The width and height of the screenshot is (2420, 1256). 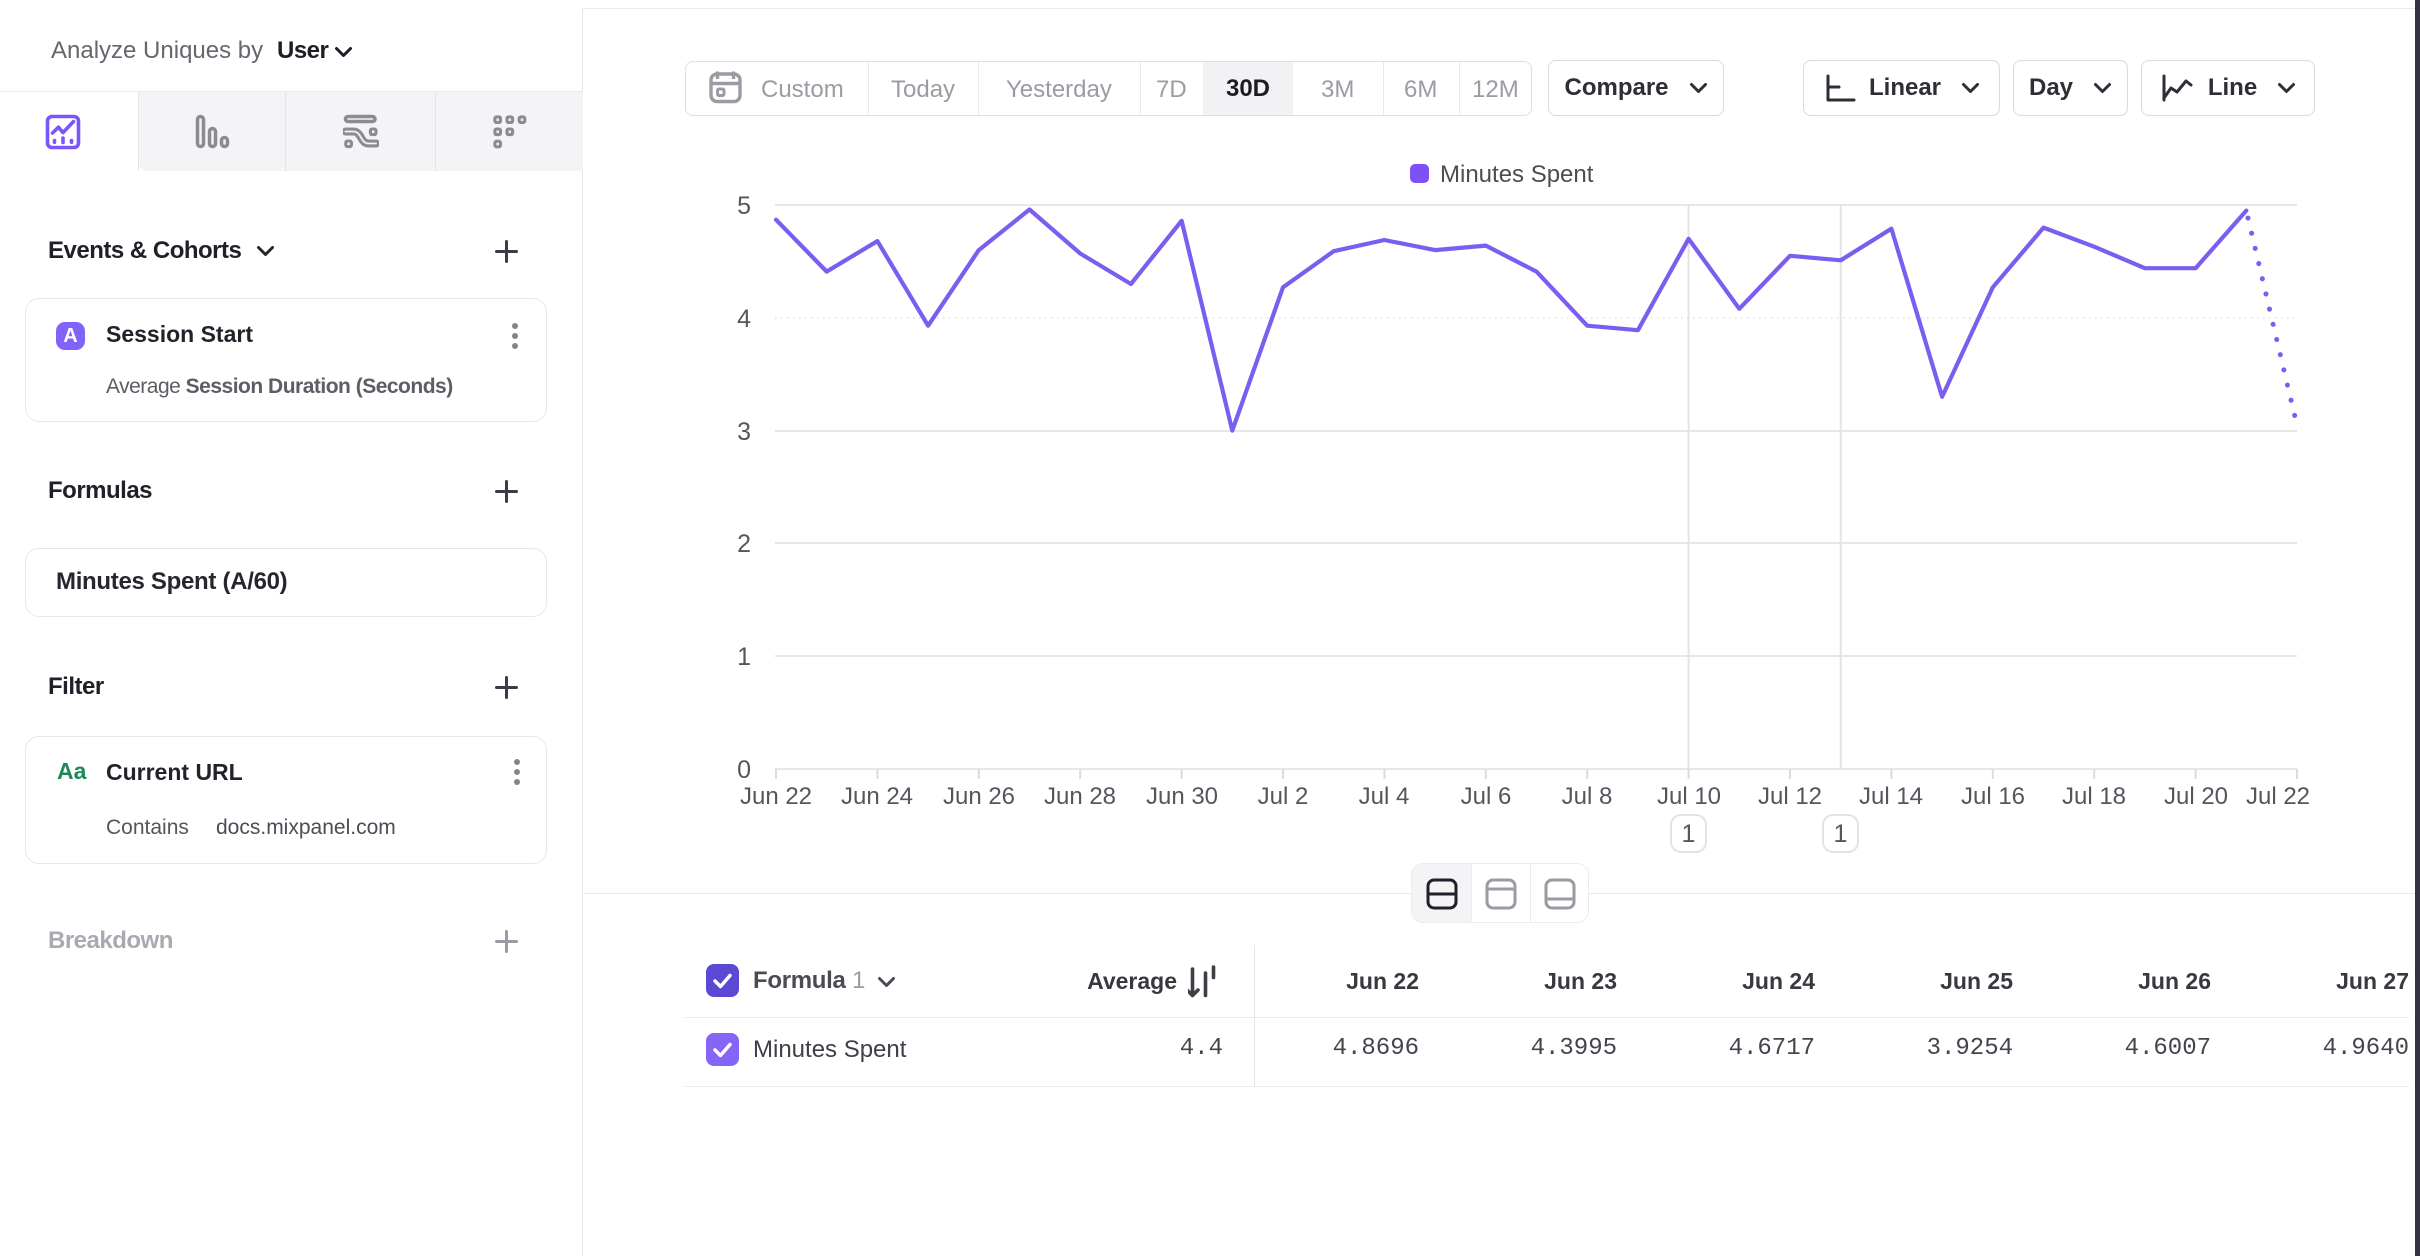 What do you see at coordinates (1486, 796) in the screenshot?
I see `svg-text: Jul 6` at bounding box center [1486, 796].